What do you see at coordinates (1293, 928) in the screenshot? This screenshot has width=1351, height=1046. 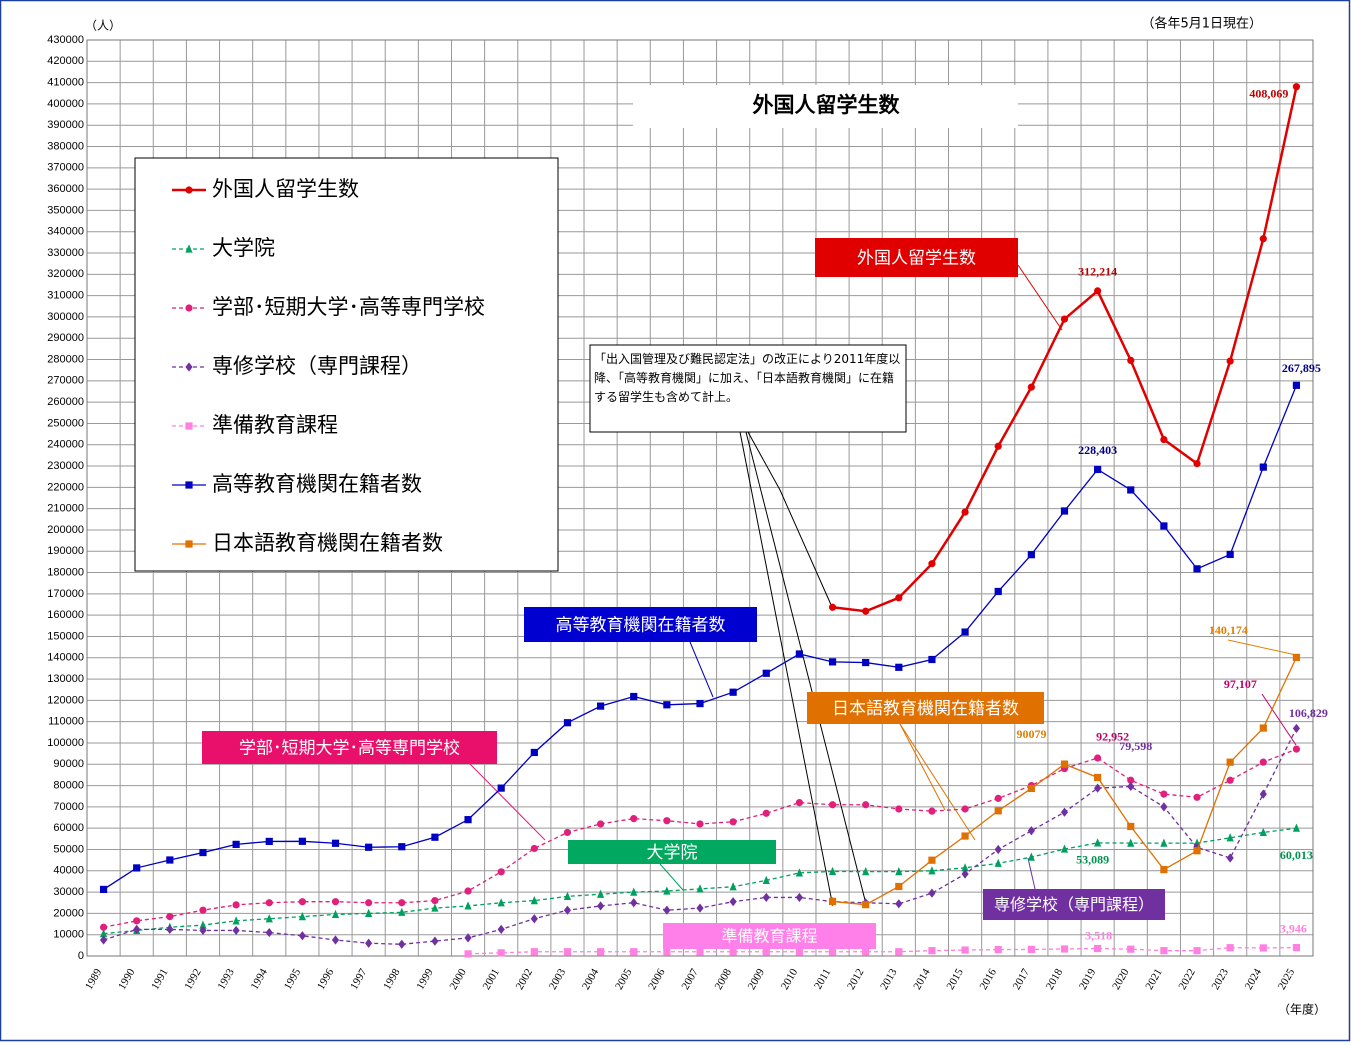 I see `value-label: 3,946` at bounding box center [1293, 928].